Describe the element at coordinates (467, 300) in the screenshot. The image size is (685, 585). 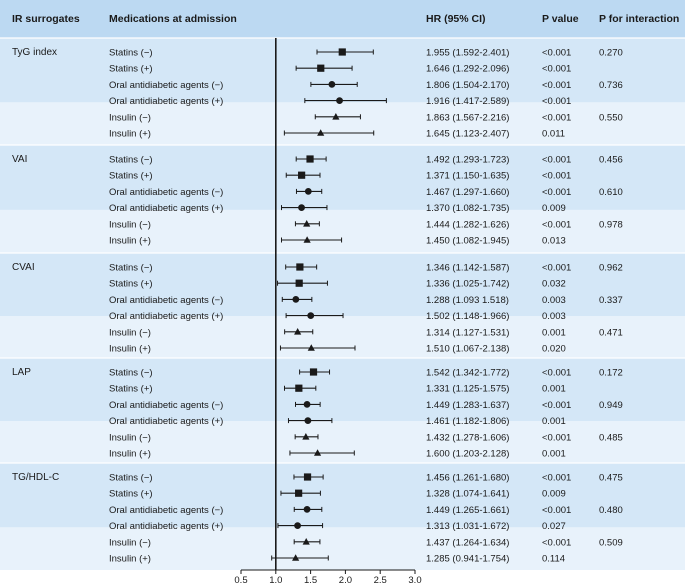
I see `hr-value: 1.288 (1.093 1.518)` at that location.